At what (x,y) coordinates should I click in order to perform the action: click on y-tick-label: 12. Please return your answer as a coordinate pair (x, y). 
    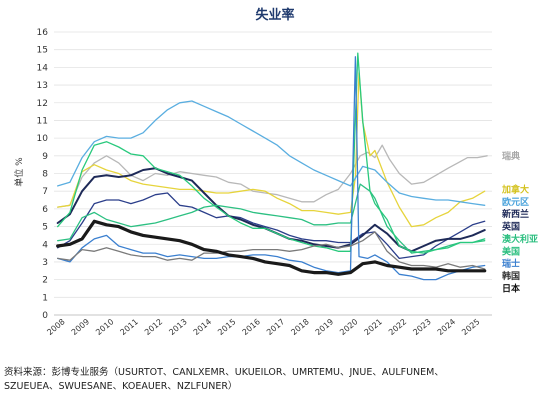
    Looking at the image, I should click on (42, 104).